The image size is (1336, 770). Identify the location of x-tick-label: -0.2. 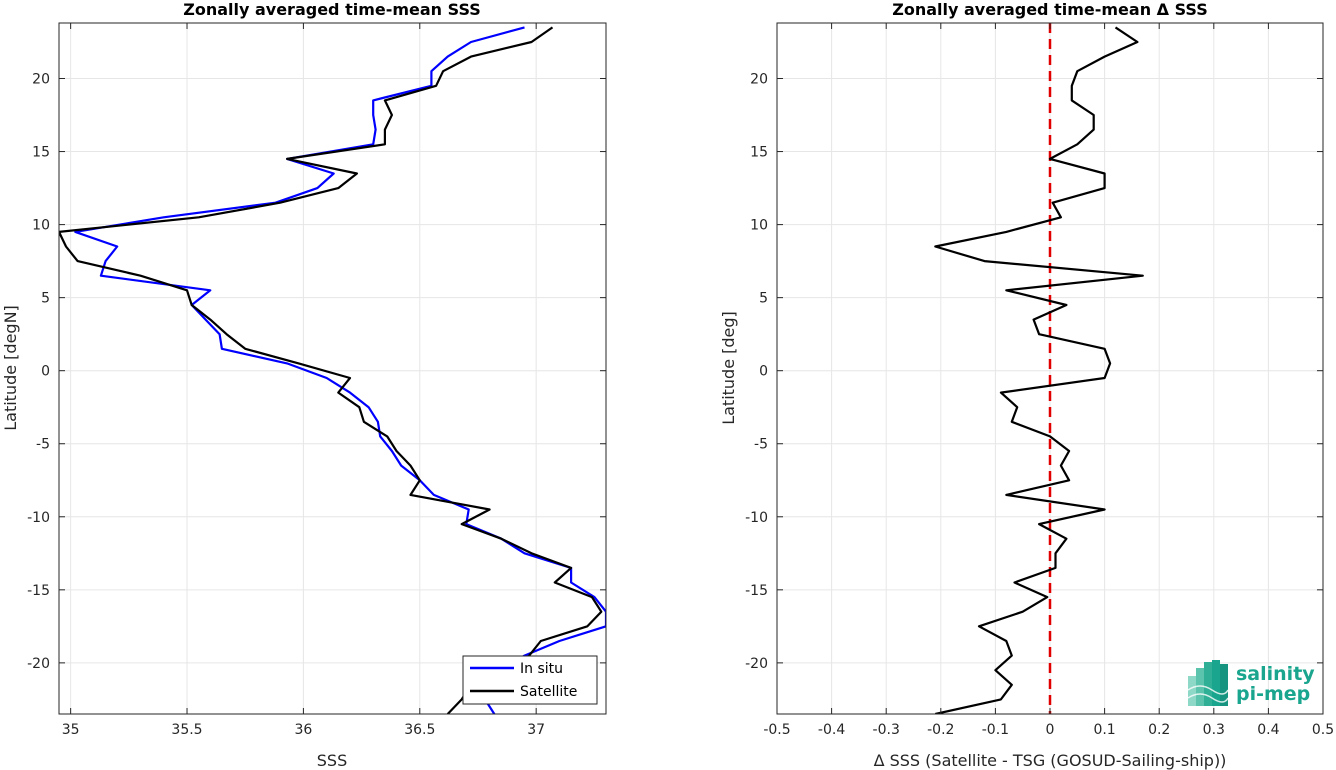
(940, 730).